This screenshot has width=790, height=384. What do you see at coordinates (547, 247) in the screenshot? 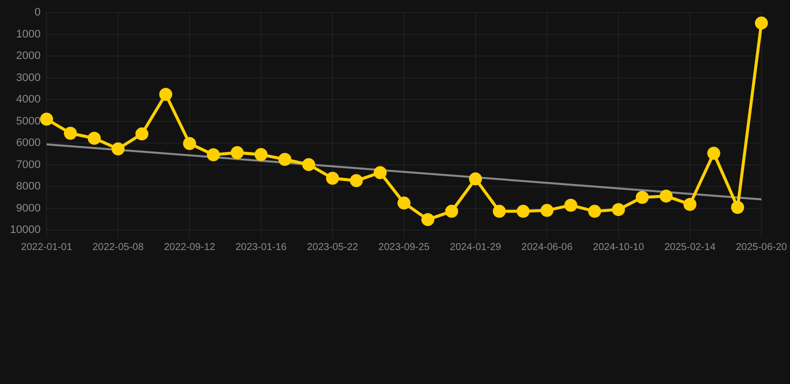
I see `x-tick-label: 2024-06-06` at bounding box center [547, 247].